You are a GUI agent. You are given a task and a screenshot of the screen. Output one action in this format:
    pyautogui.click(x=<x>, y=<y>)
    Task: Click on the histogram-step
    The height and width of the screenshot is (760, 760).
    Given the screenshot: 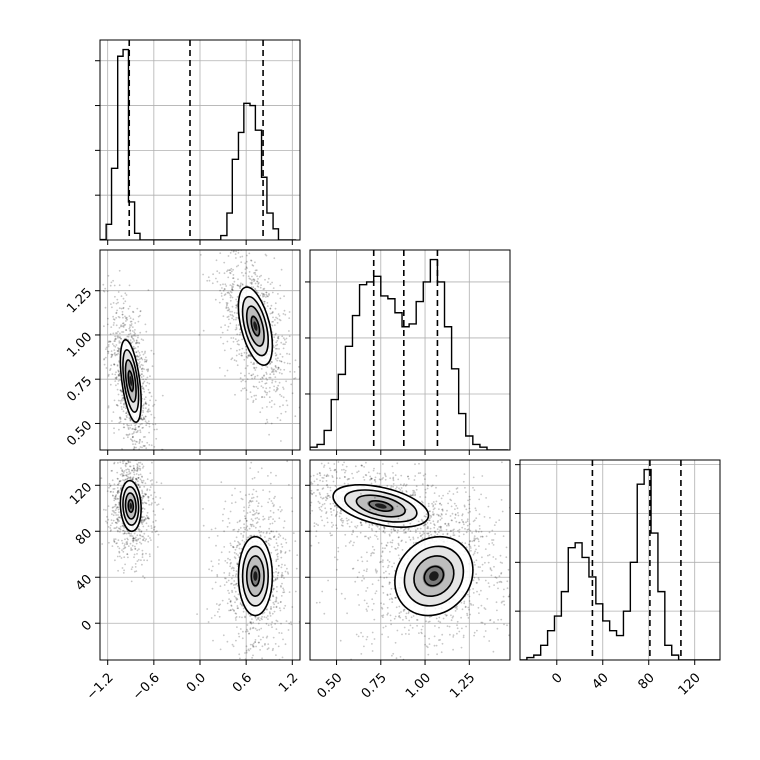 What is the action you would take?
    pyautogui.click(x=620, y=564)
    